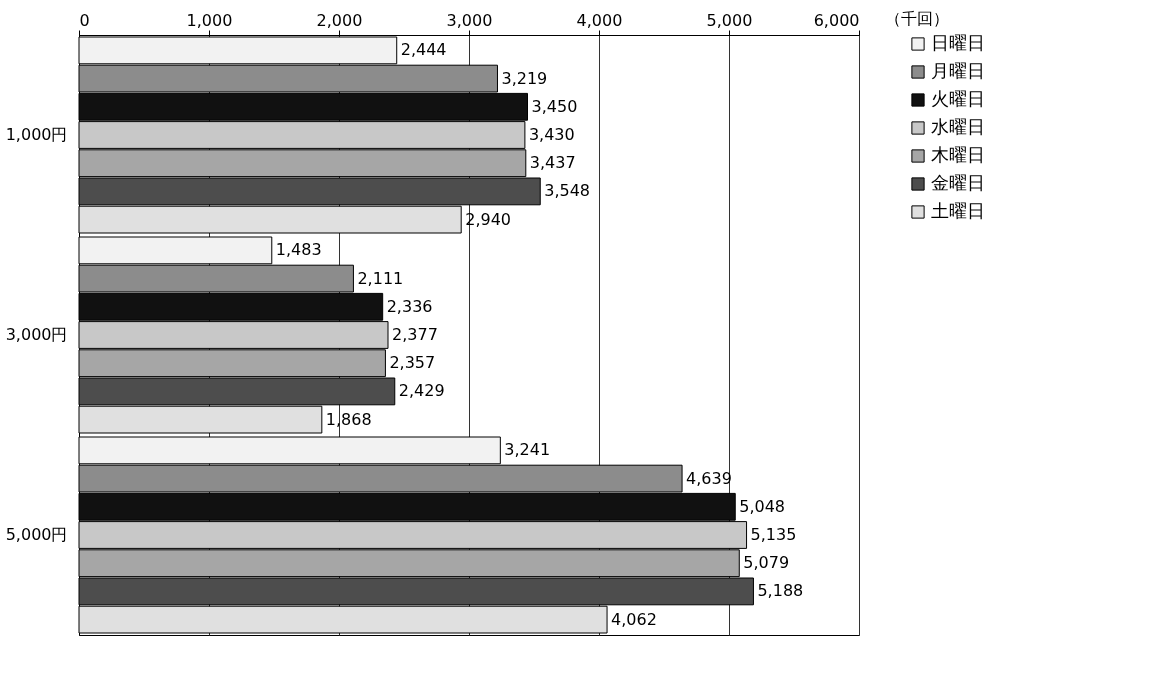  Describe the element at coordinates (36, 334) in the screenshot. I see `y-tick-label: 3,000円` at that location.